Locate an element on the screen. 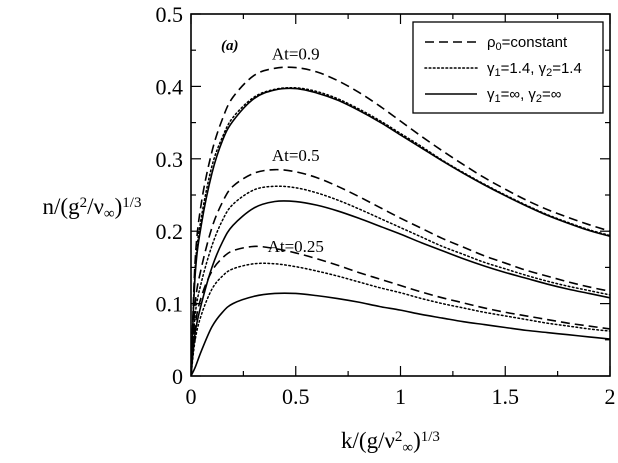 This screenshot has width=618, height=463. legend-label: ρ0=constant is located at coordinates (527, 43).